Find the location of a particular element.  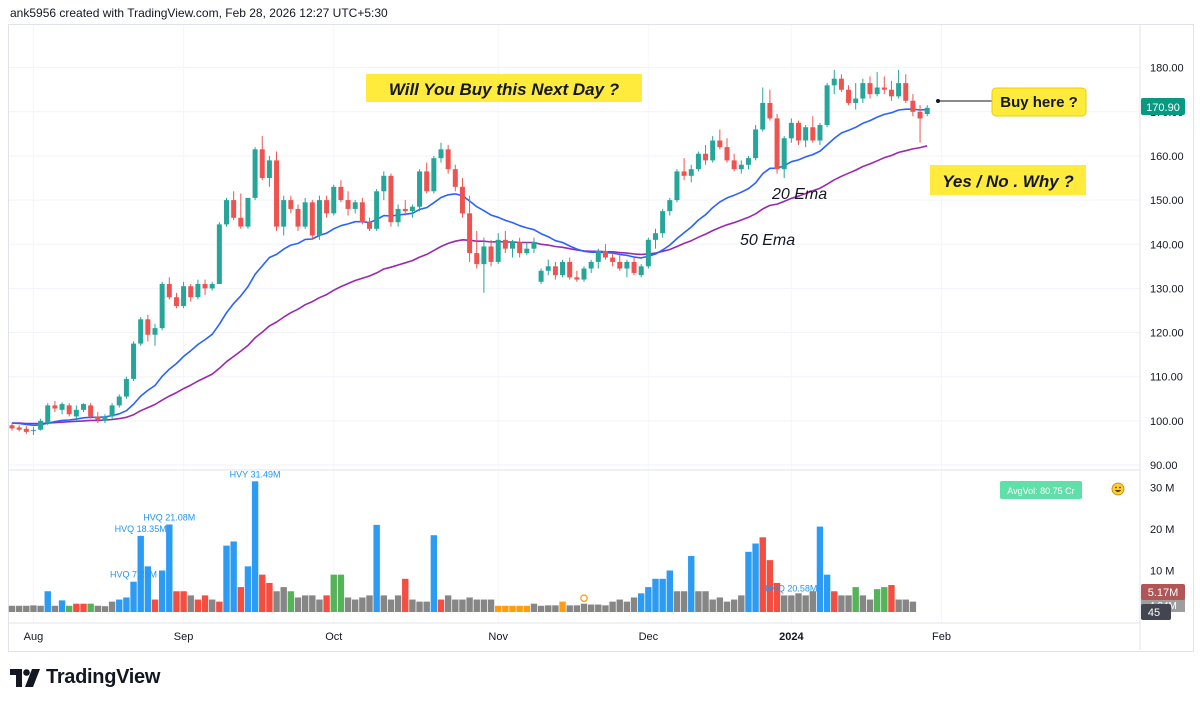

time-tick-label: 2024 is located at coordinates (791, 637).